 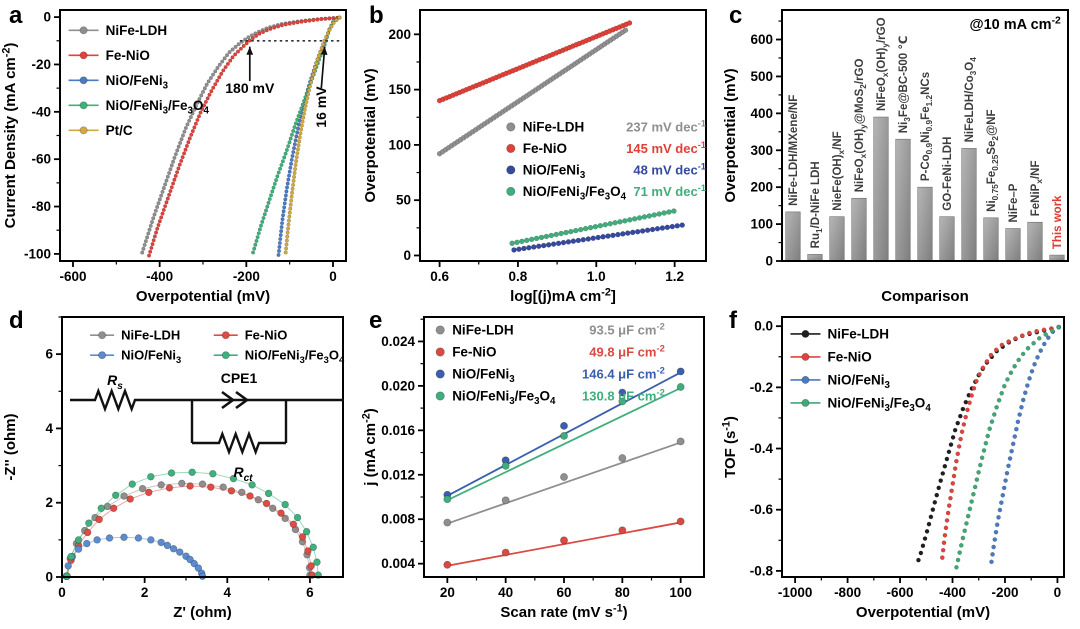 What do you see at coordinates (16, 320) in the screenshot?
I see `panel-letter-d: d` at bounding box center [16, 320].